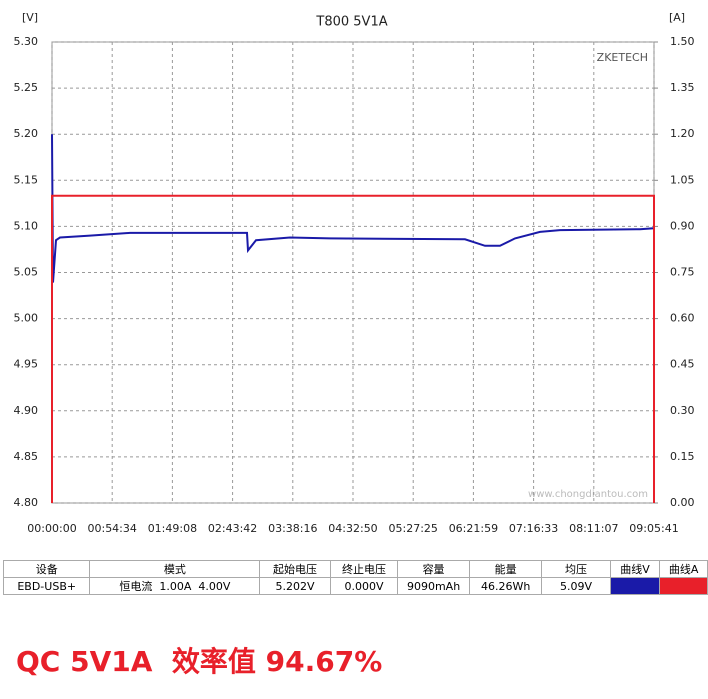 The image size is (708, 699). What do you see at coordinates (682, 87) in the screenshot?
I see `y2-tick-label: 1.35` at bounding box center [682, 87].